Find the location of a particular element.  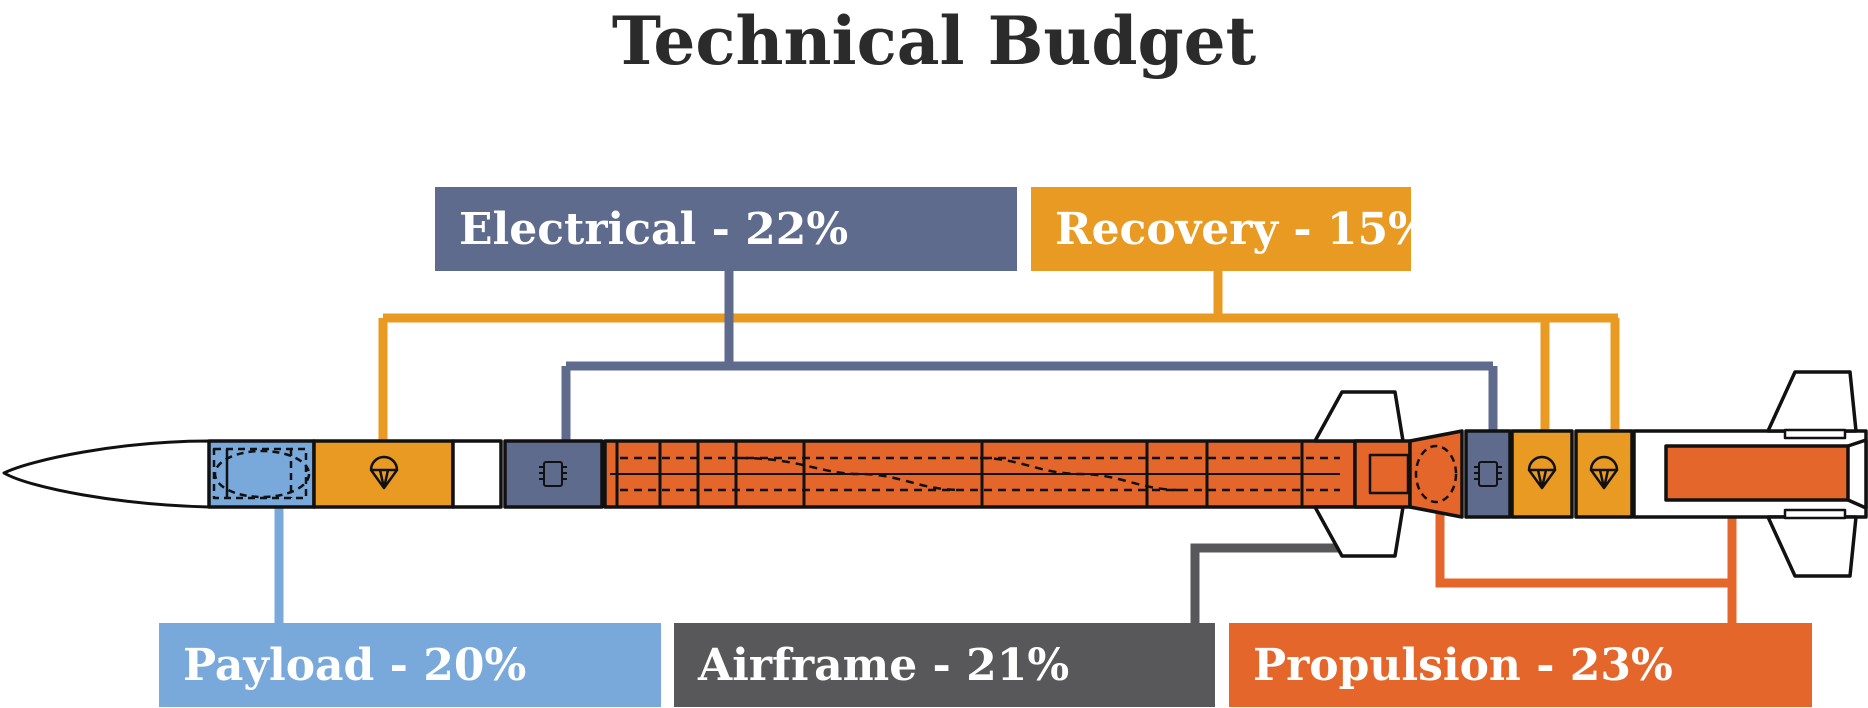

aft-fin-bottom is located at coordinates (1812, 546).